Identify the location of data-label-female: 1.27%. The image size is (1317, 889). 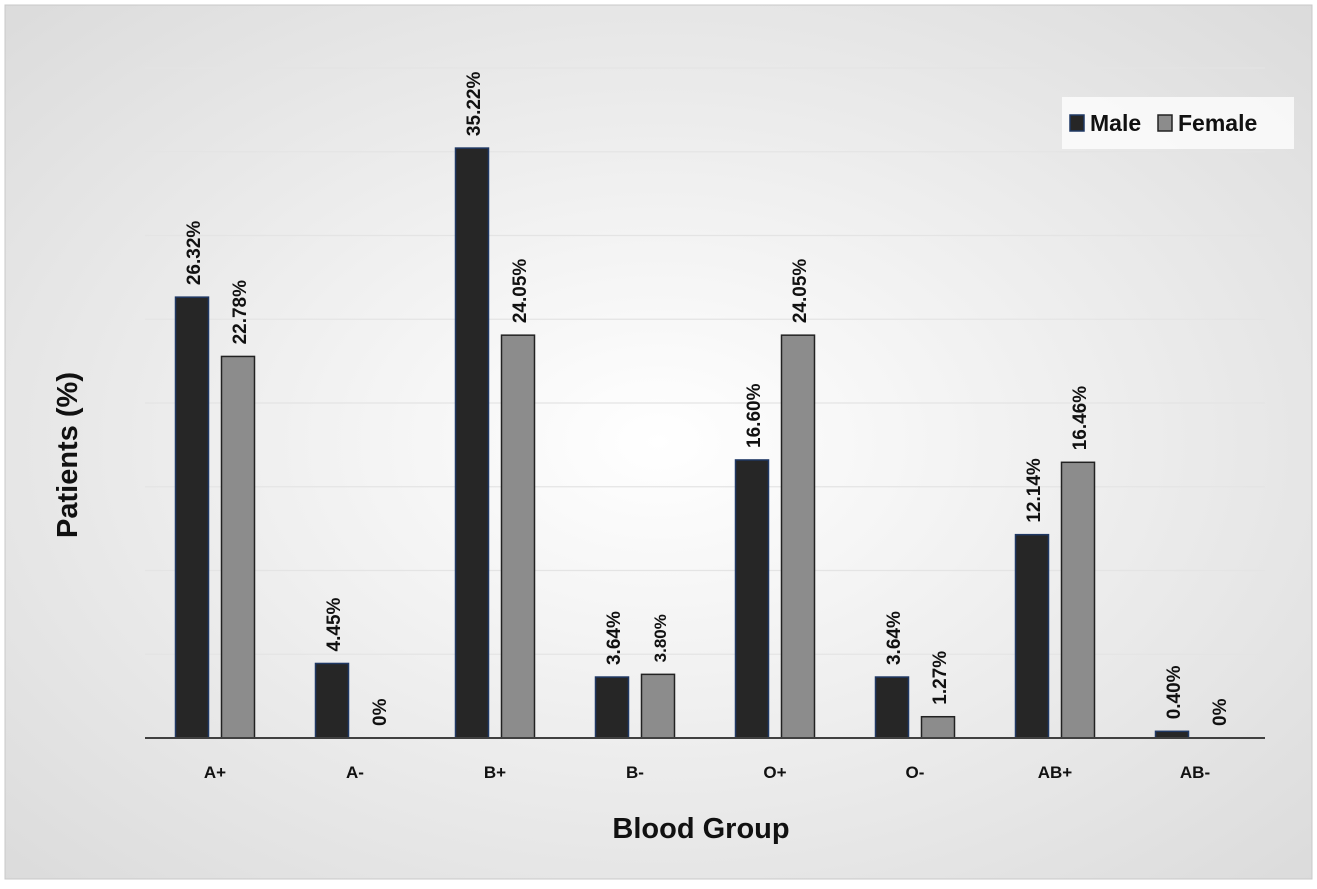
(940, 678).